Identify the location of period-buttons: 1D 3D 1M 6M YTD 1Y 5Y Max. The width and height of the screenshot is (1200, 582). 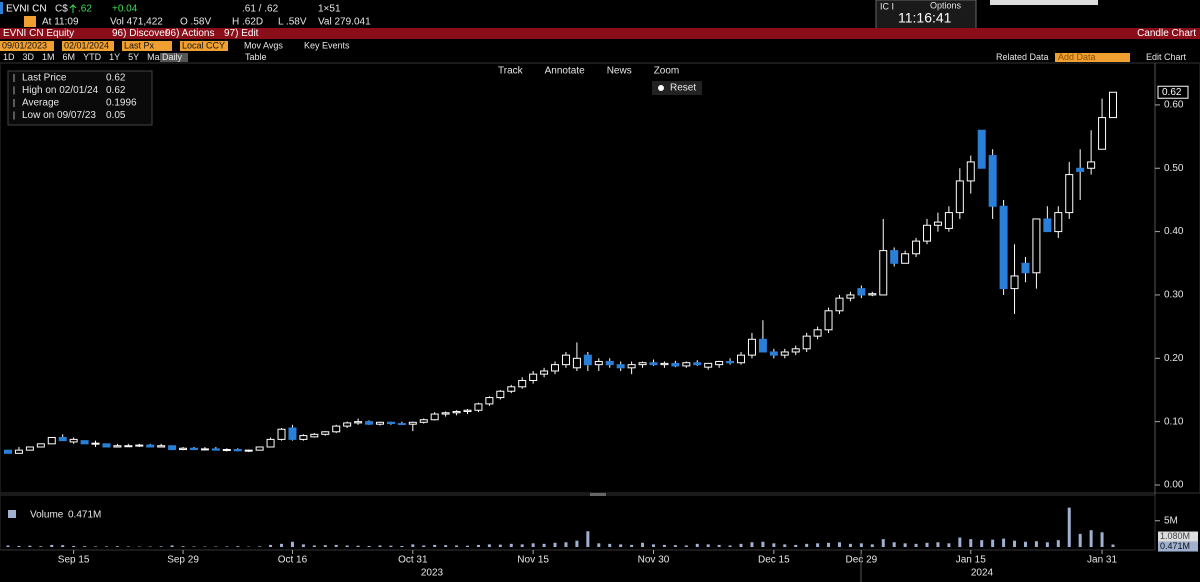
(84, 57).